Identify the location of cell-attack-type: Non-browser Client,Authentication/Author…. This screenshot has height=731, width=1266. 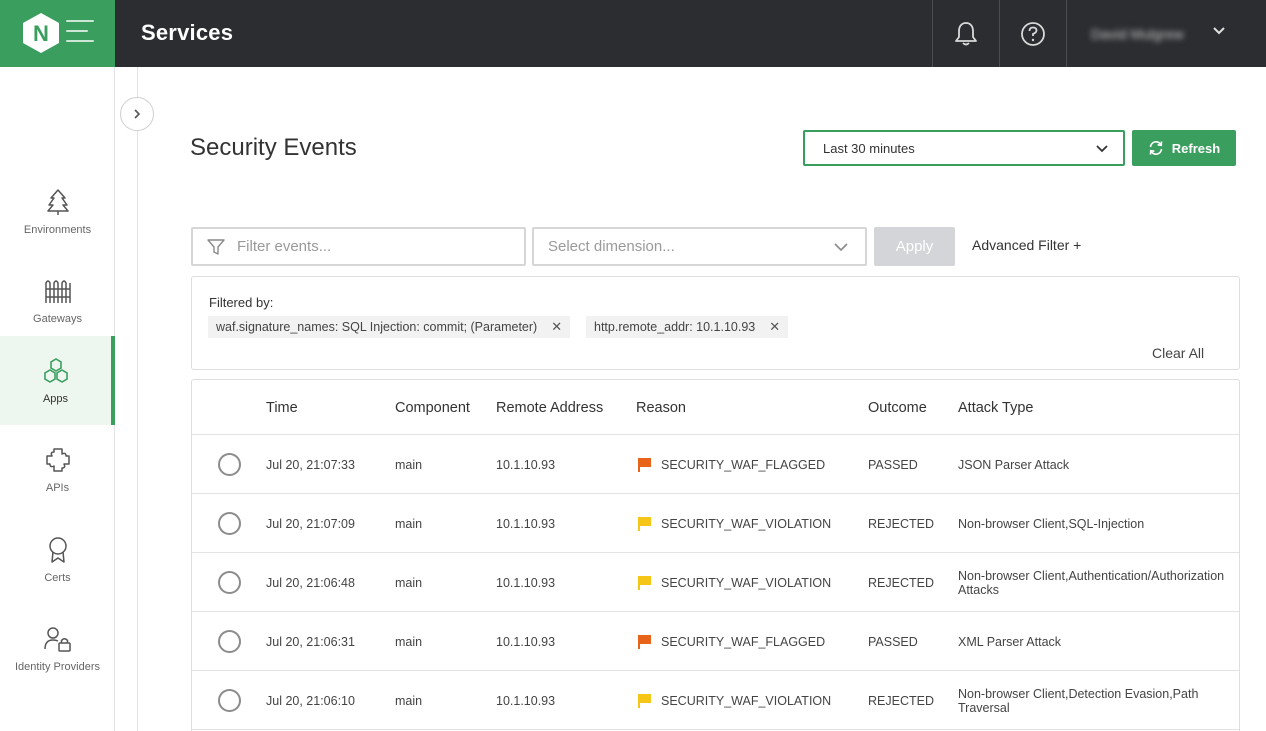
(1091, 583).